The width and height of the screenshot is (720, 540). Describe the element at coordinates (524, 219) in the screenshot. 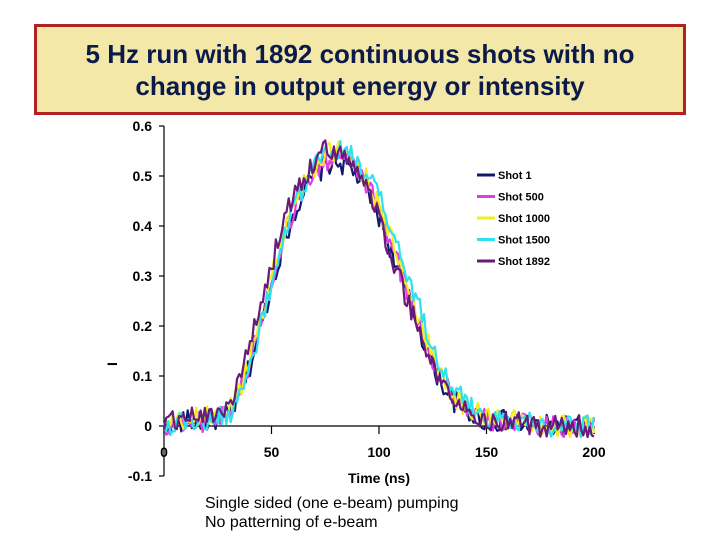

I see `legend-label: Shot 1000` at that location.